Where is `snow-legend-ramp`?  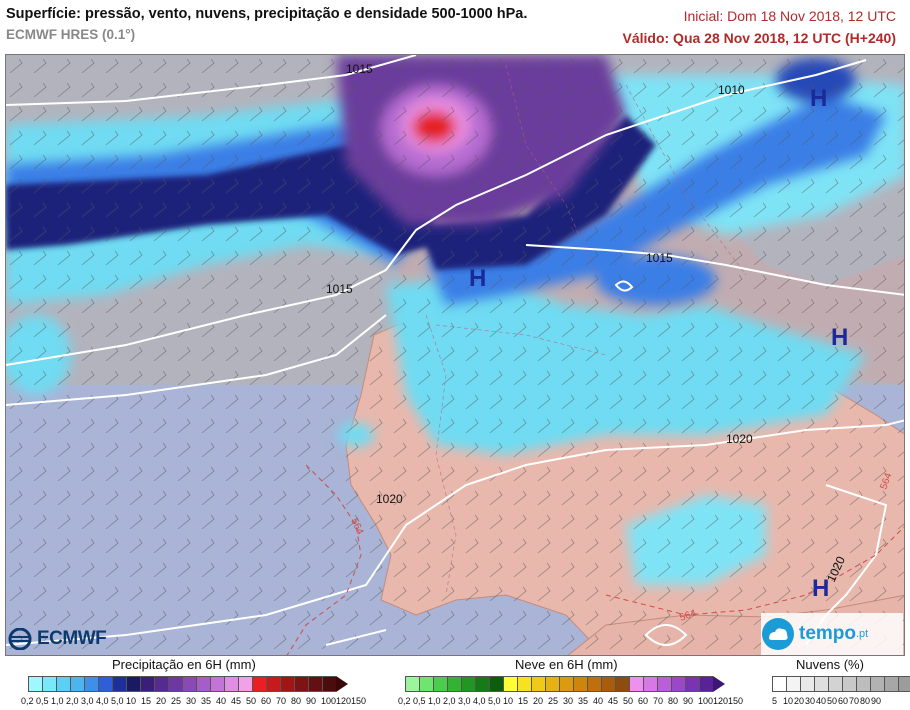
snow-legend-ramp is located at coordinates (565, 684).